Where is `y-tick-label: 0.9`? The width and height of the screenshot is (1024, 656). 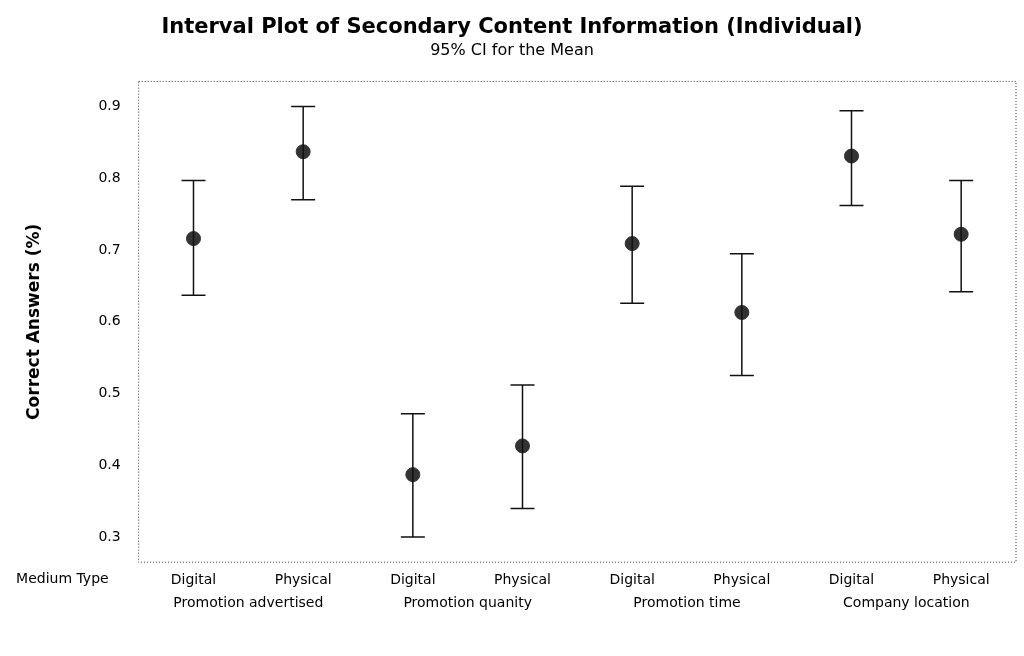 y-tick-label: 0.9 is located at coordinates (109, 105).